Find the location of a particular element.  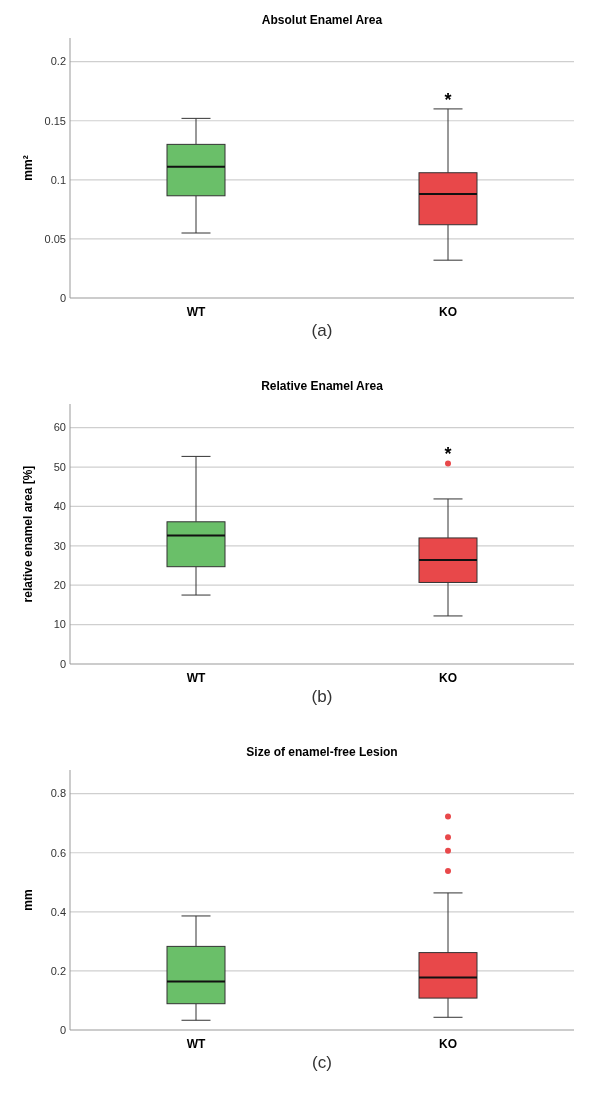

y-tick-label: 10 is located at coordinates (59, 624).